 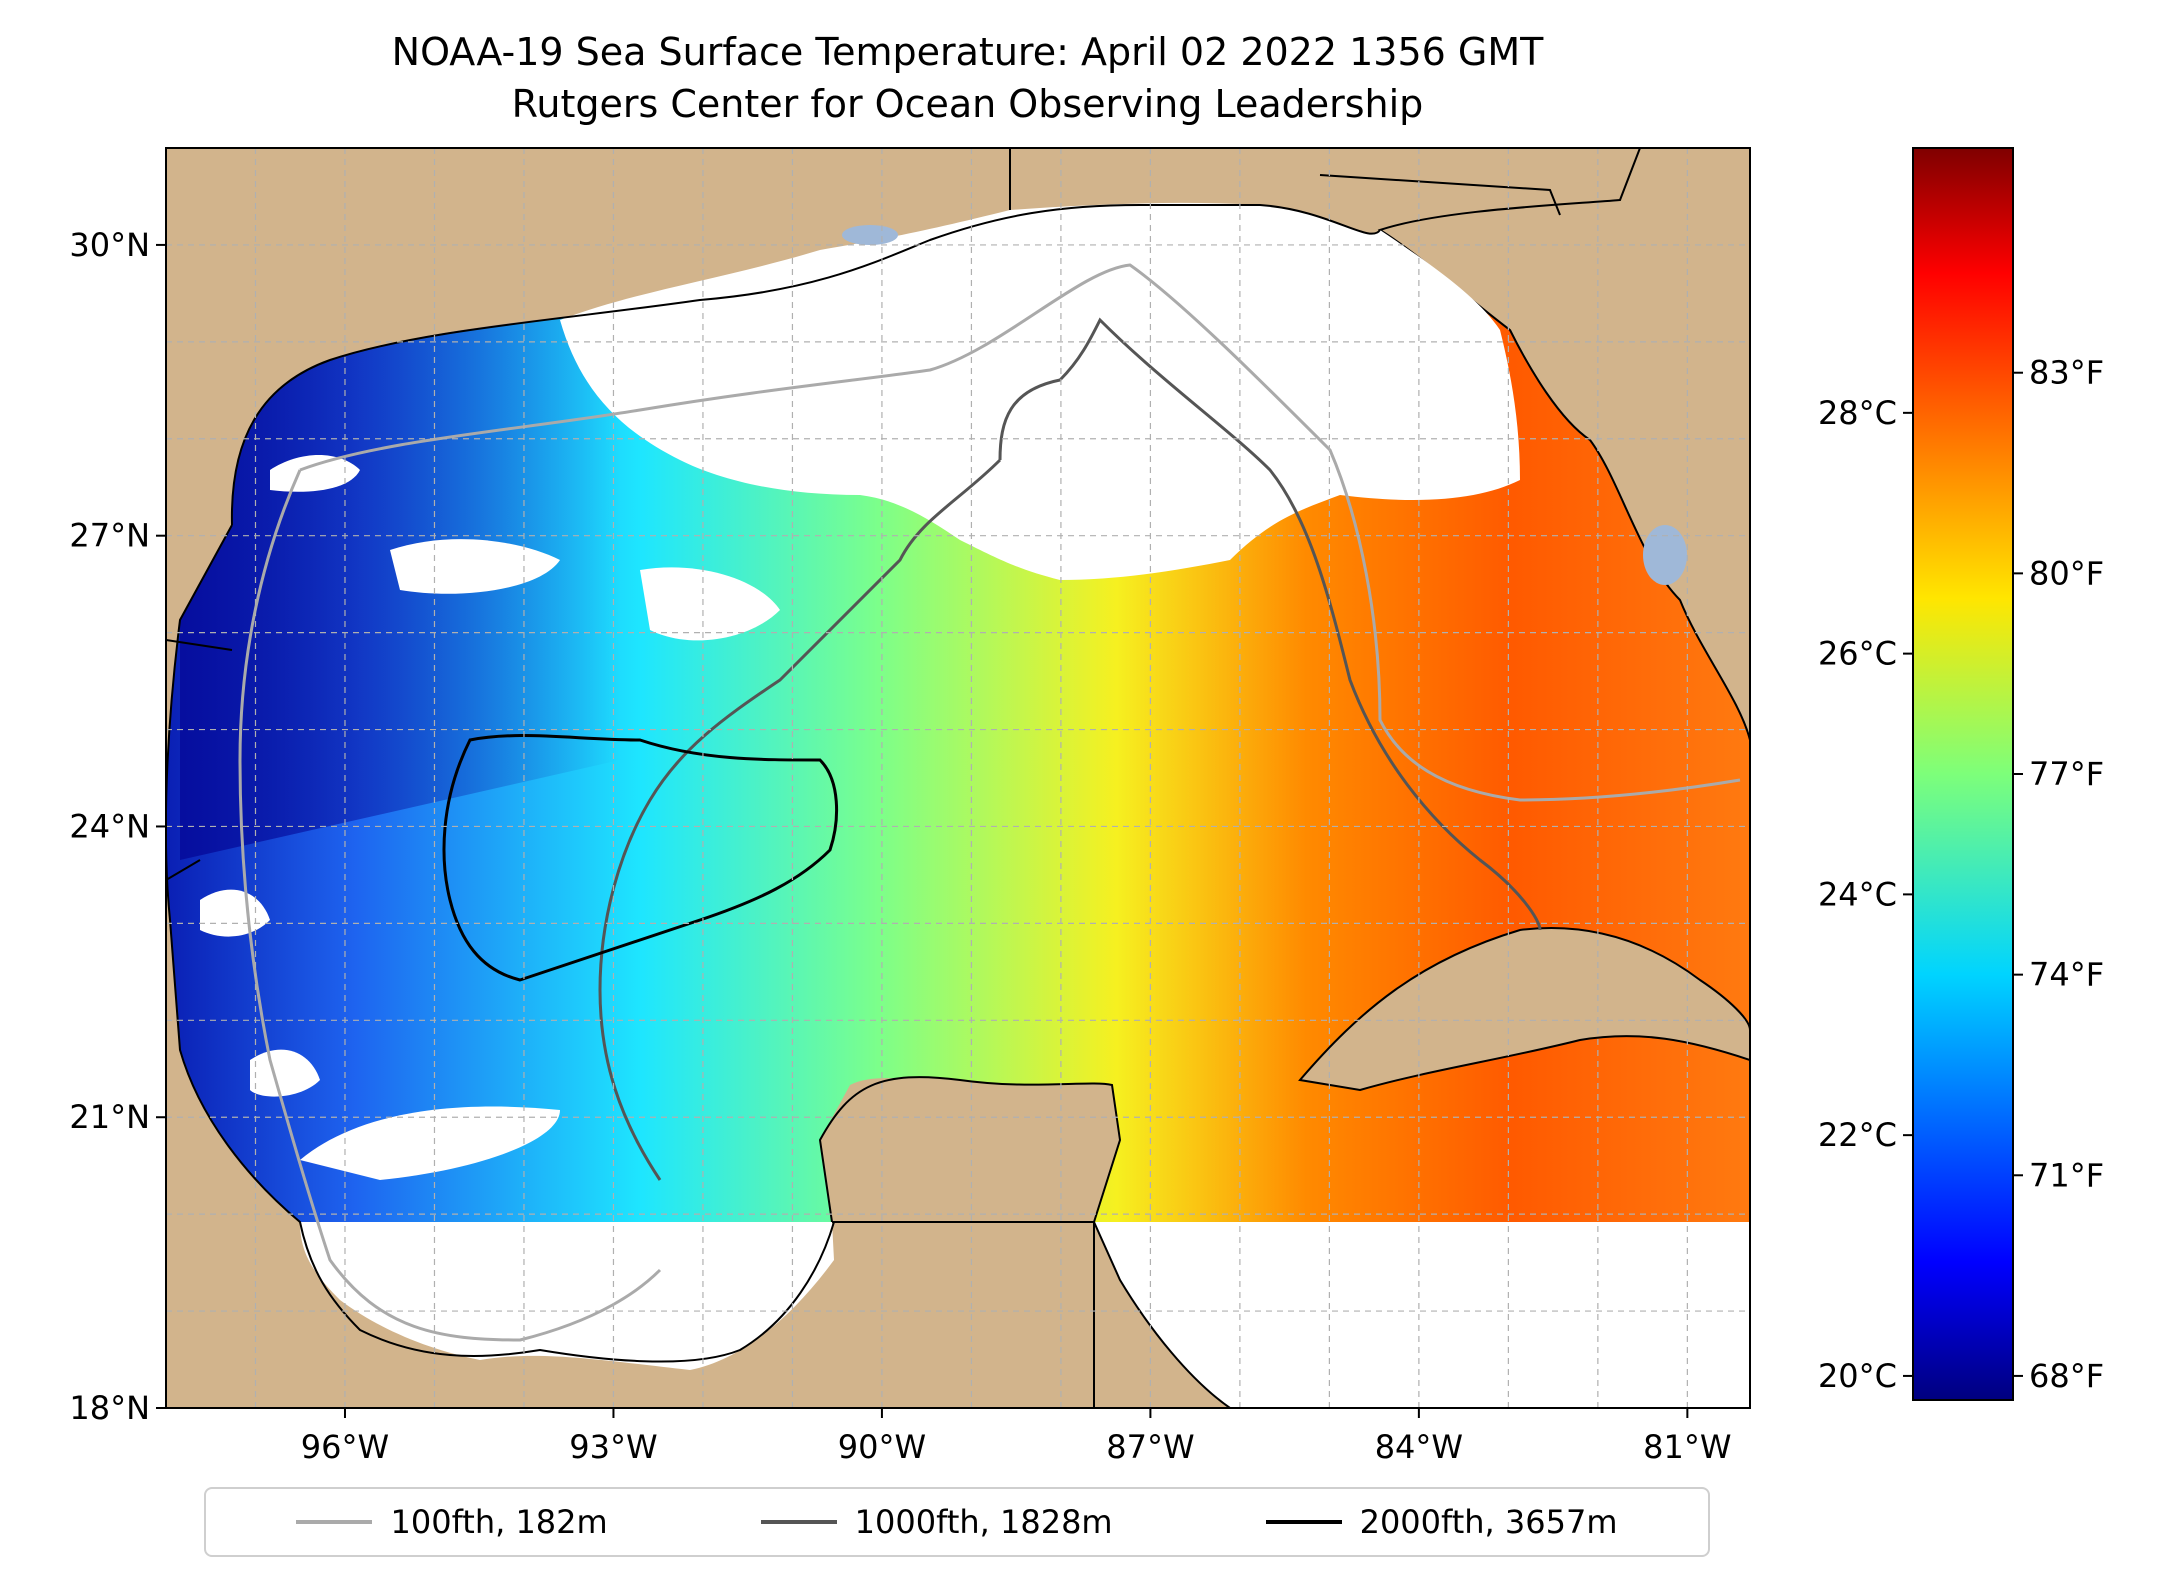 What do you see at coordinates (2066, 975) in the screenshot?
I see `fahrenheit-tick-label: 74°F` at bounding box center [2066, 975].